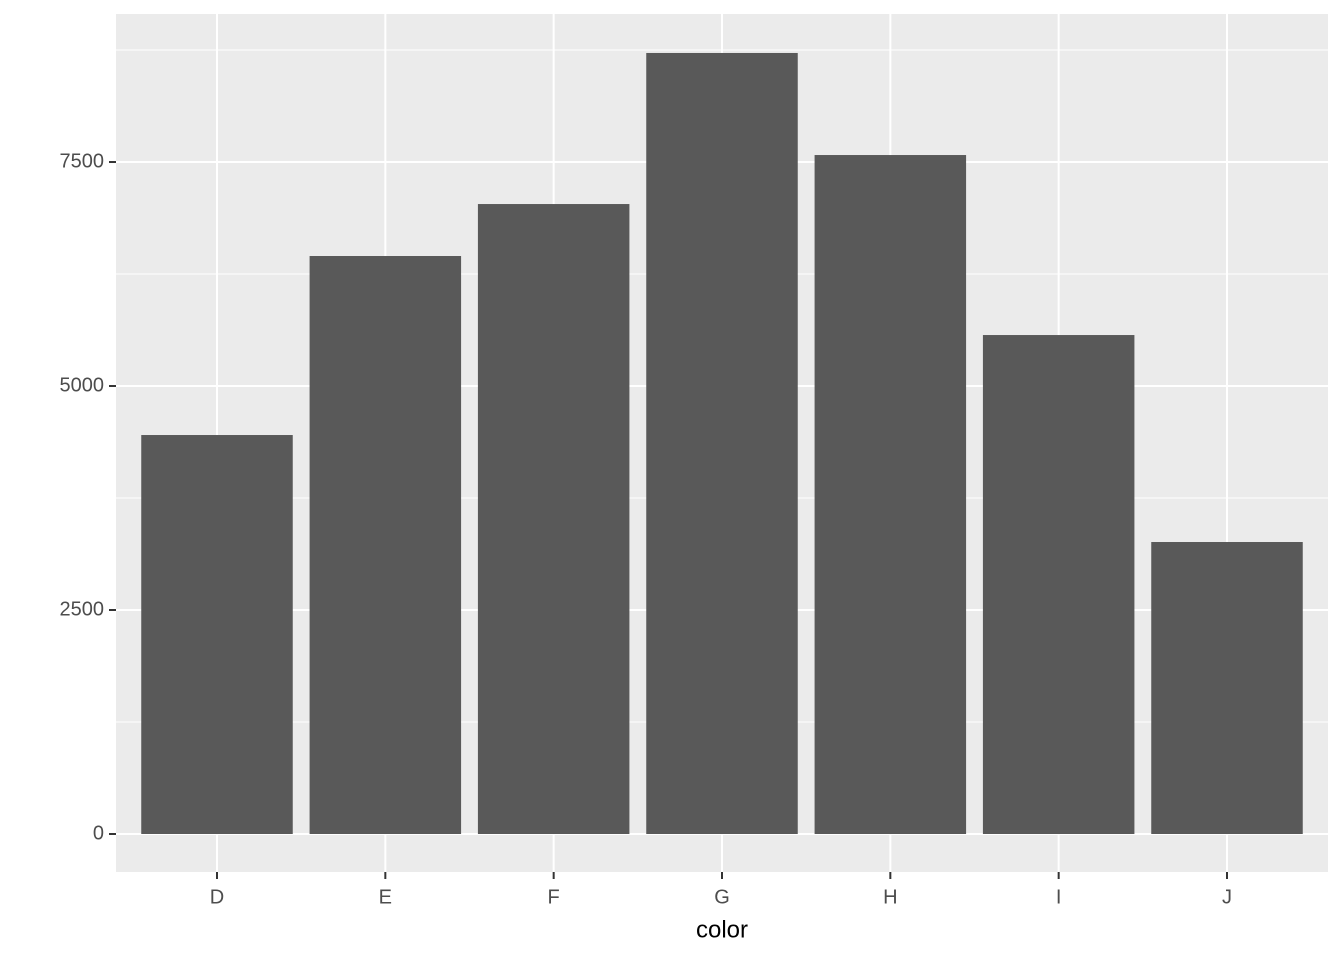 This screenshot has width=1344, height=960. I want to click on x-tick-label: E, so click(385, 897).